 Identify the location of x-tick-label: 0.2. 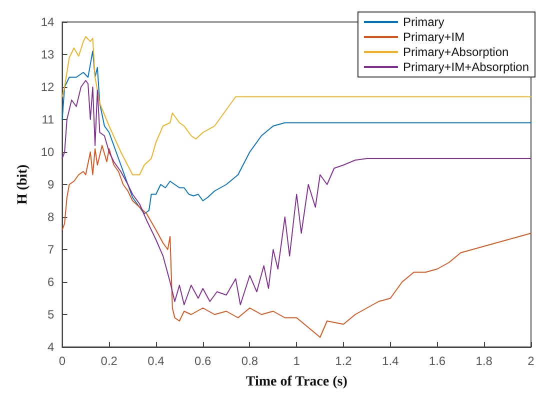
(109, 361).